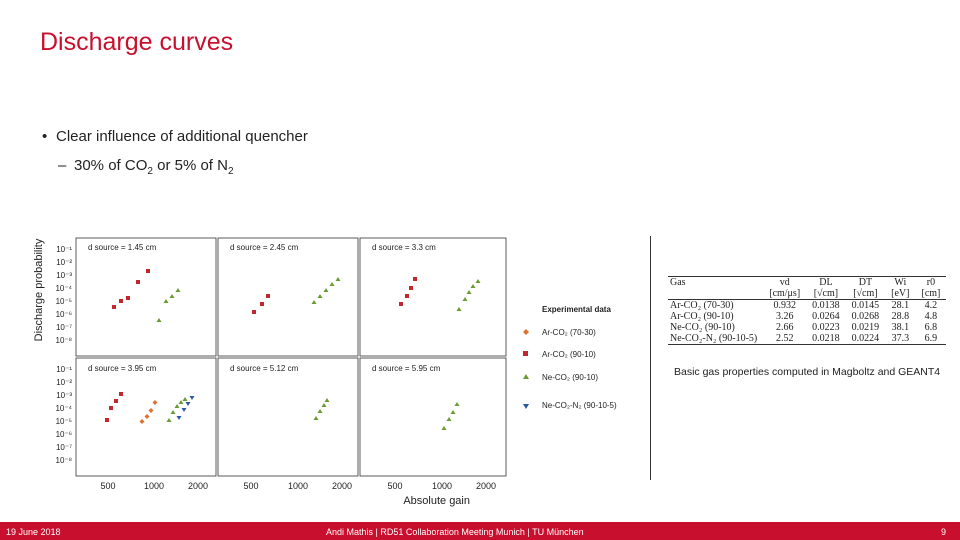 This screenshot has height=540, width=960. Describe the element at coordinates (900, 327) in the screenshot. I see `table-cell: 38.1` at that location.